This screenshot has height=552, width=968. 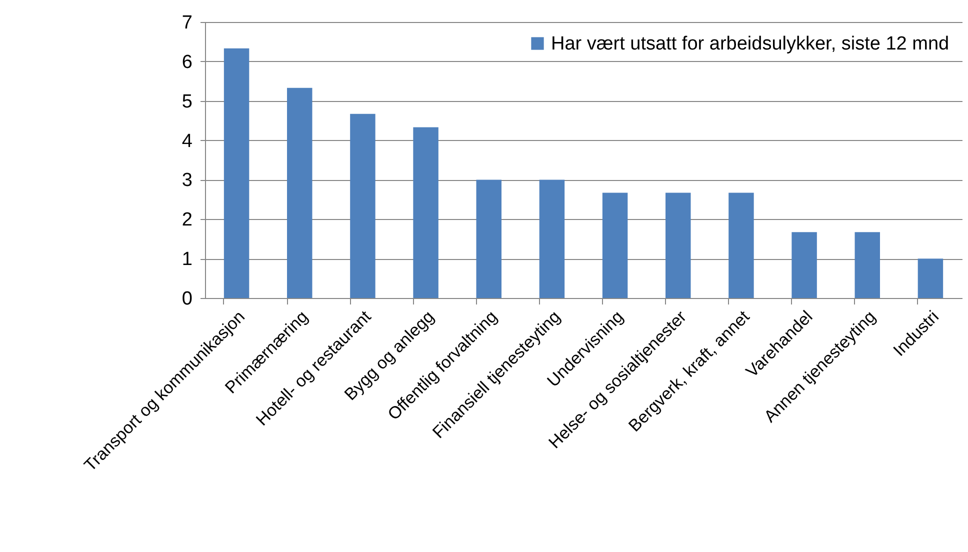 What do you see at coordinates (187, 220) in the screenshot?
I see `y-tick-label: 2` at bounding box center [187, 220].